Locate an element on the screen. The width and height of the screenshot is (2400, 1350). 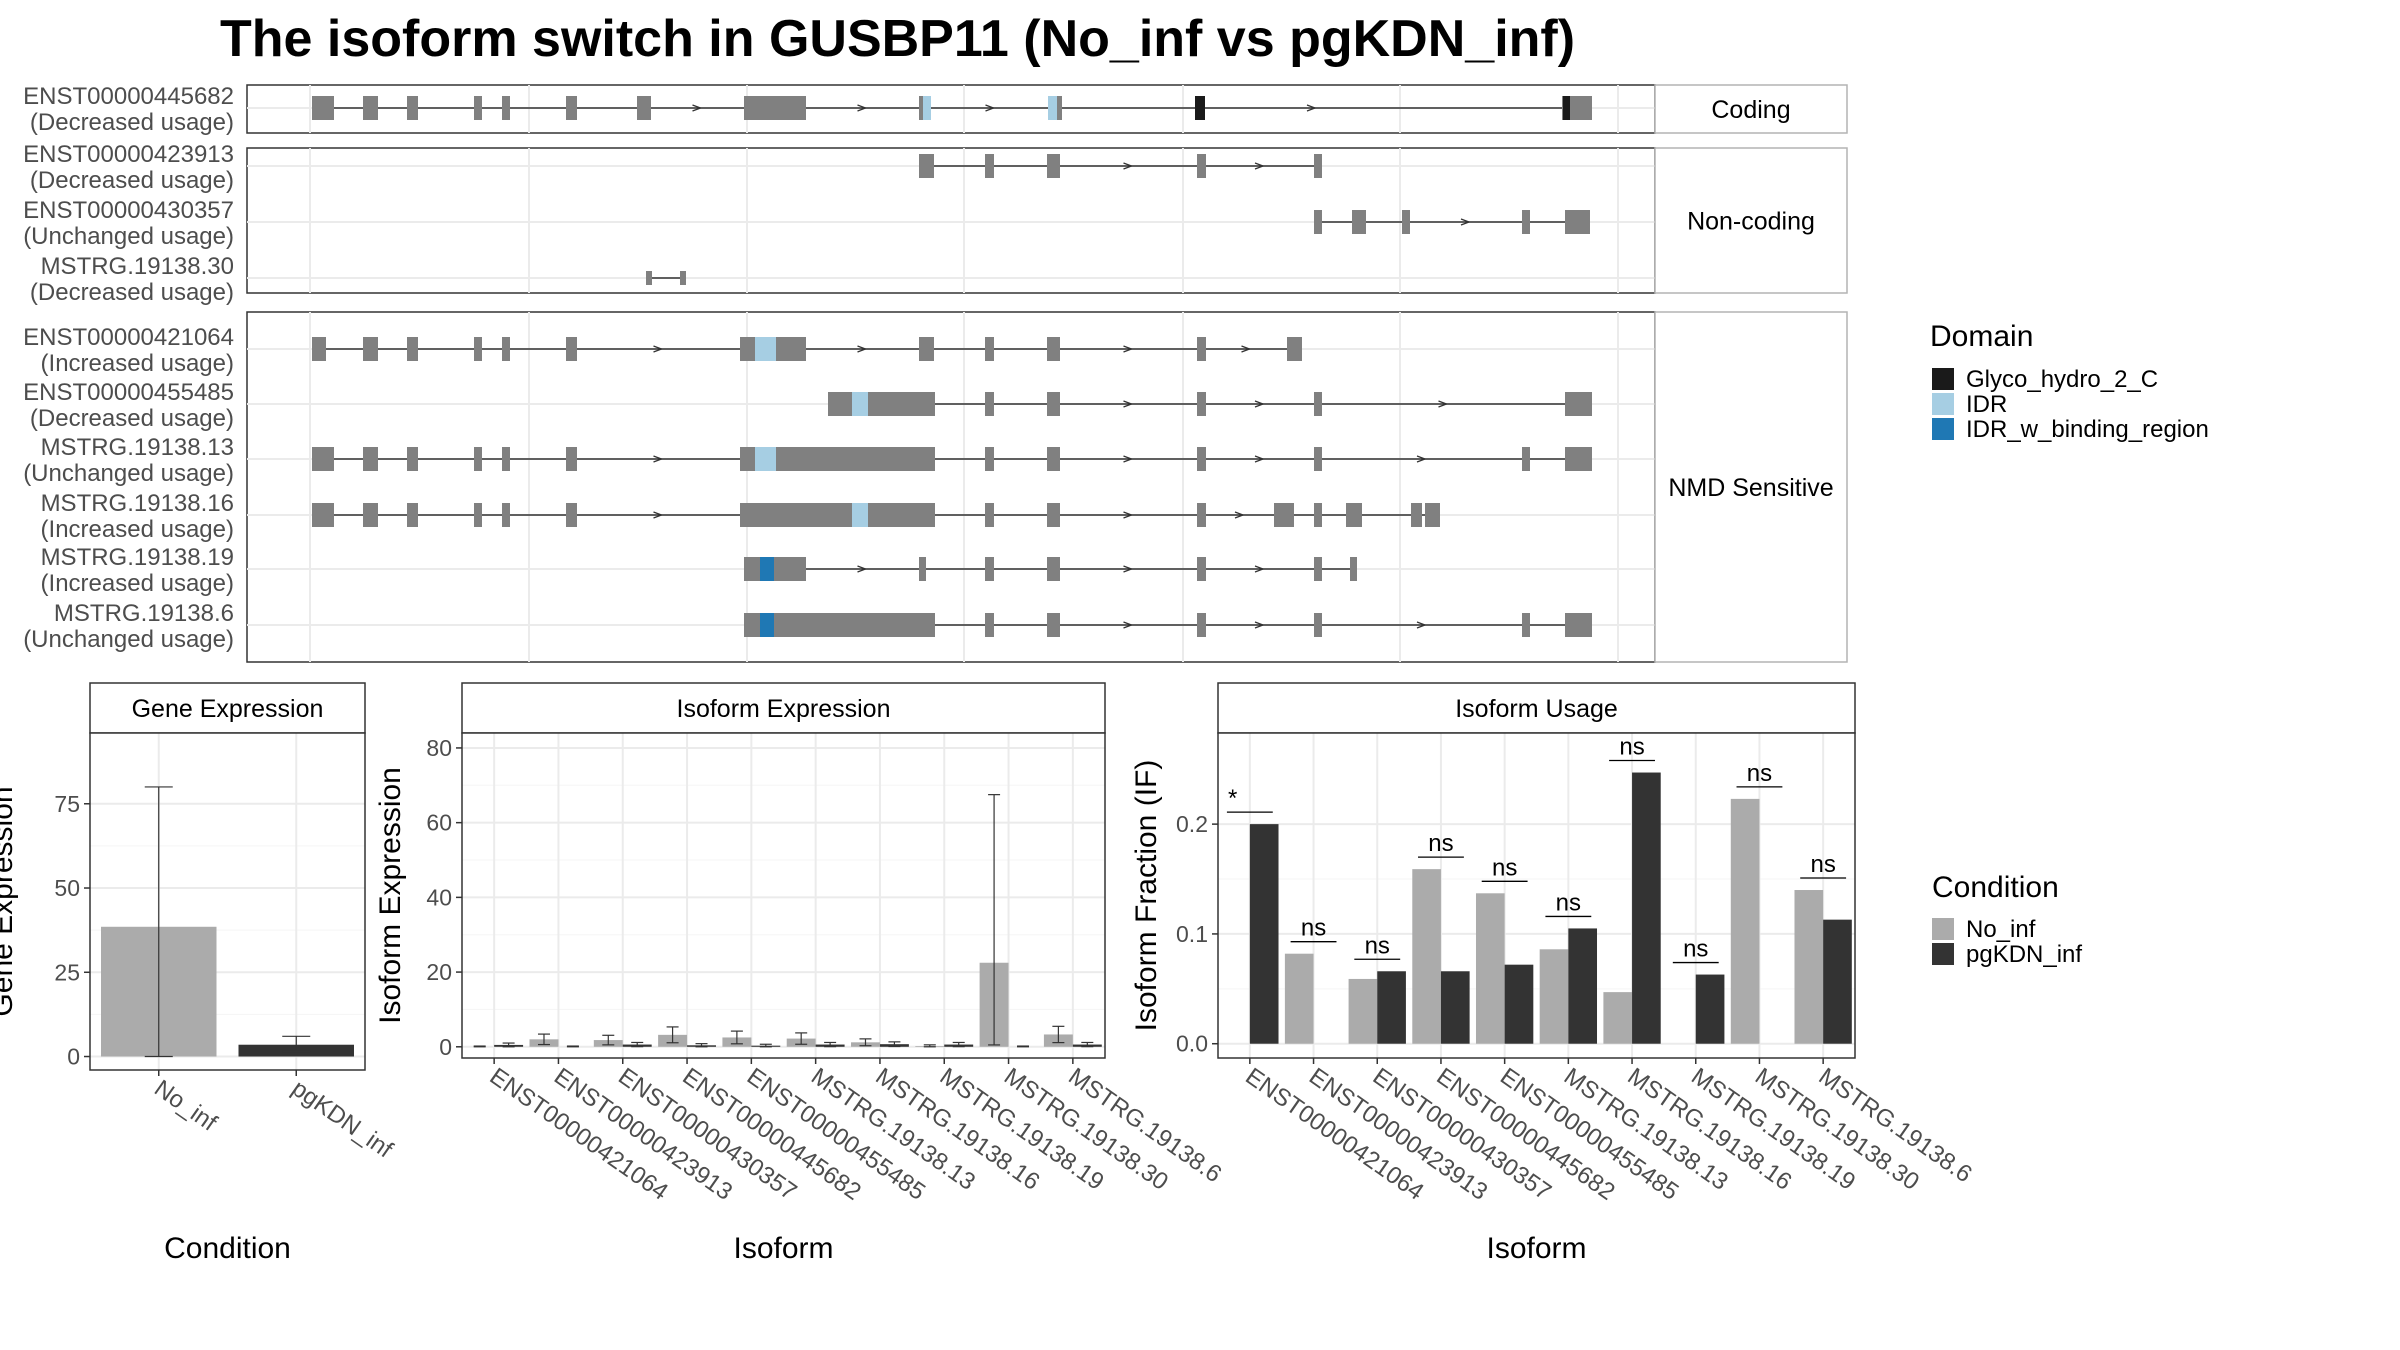
isoform-name-label: ENST00000430357 is located at coordinates (128, 210).